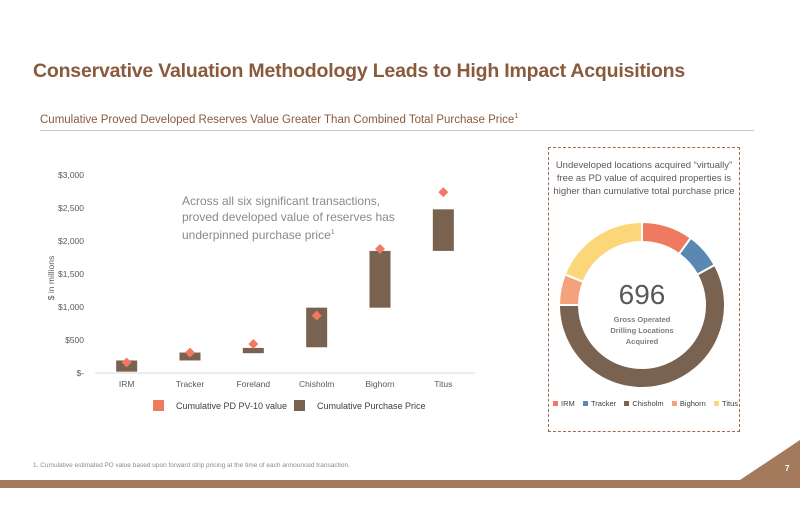 The image size is (800, 518). Describe the element at coordinates (74, 340) in the screenshot. I see `y-tick-label: $500` at that location.